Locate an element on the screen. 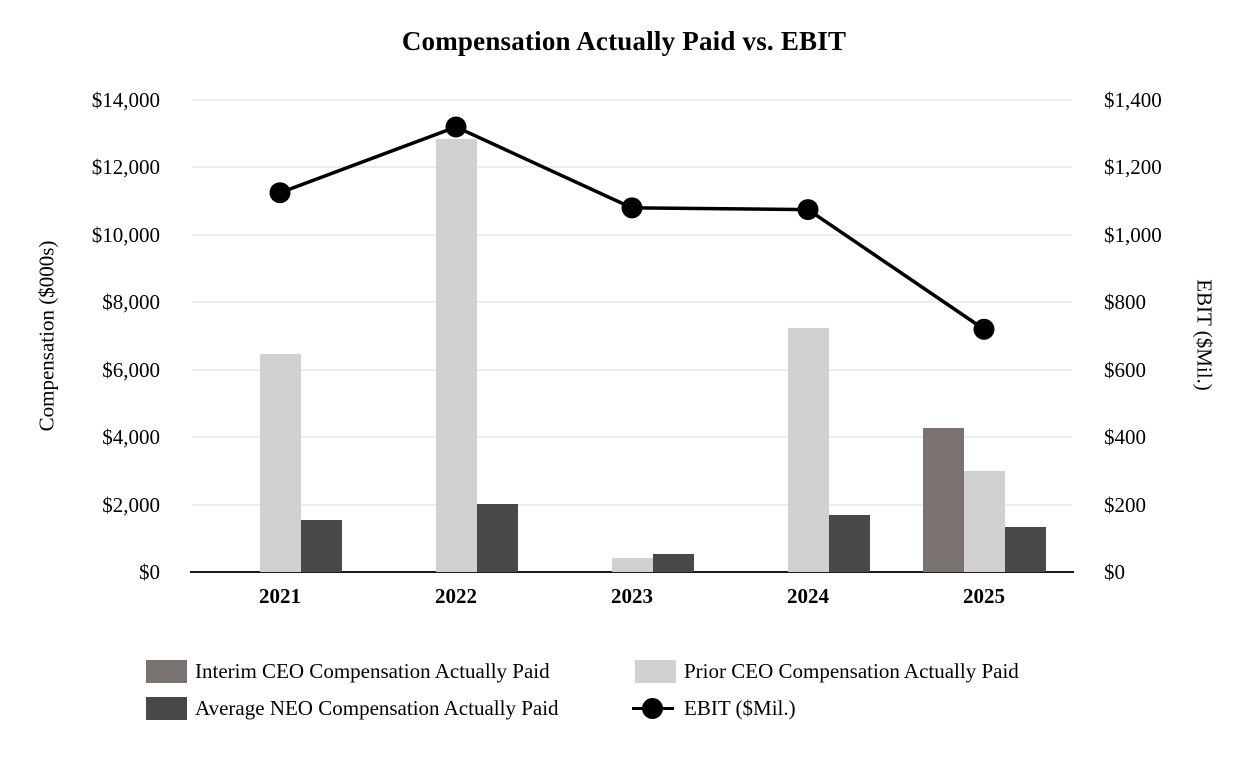 This screenshot has height=768, width=1248. left-axis-tick-label: $4,000 is located at coordinates (131, 437).